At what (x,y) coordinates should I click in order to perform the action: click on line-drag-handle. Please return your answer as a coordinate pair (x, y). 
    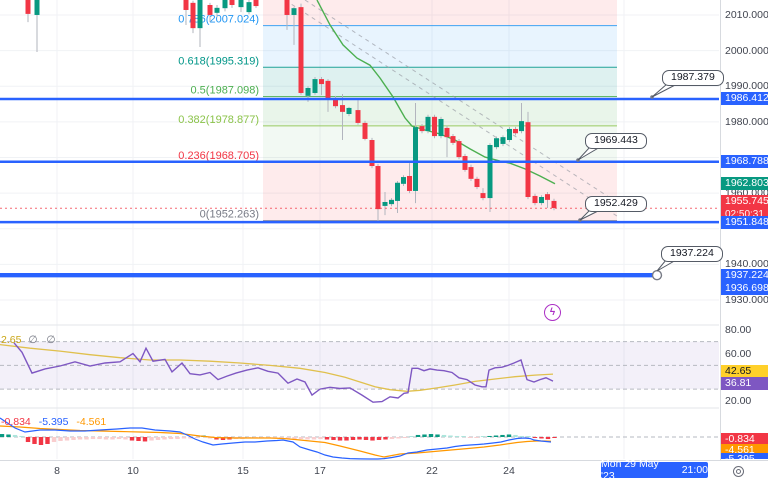
    Looking at the image, I should click on (657, 275).